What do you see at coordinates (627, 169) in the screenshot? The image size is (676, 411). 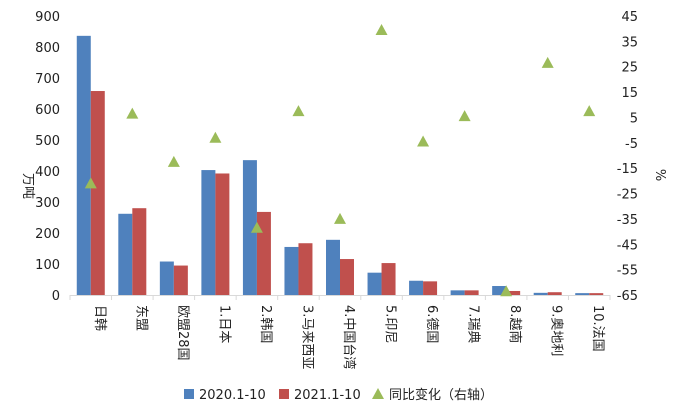 I see `right-tick-label: -15` at bounding box center [627, 169].